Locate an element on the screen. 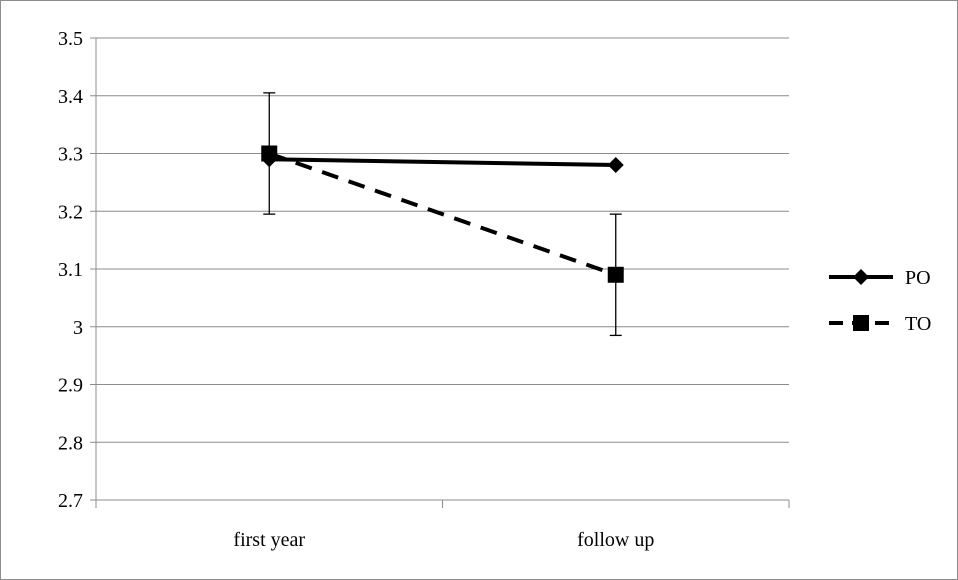  series-markers is located at coordinates (442, 214).